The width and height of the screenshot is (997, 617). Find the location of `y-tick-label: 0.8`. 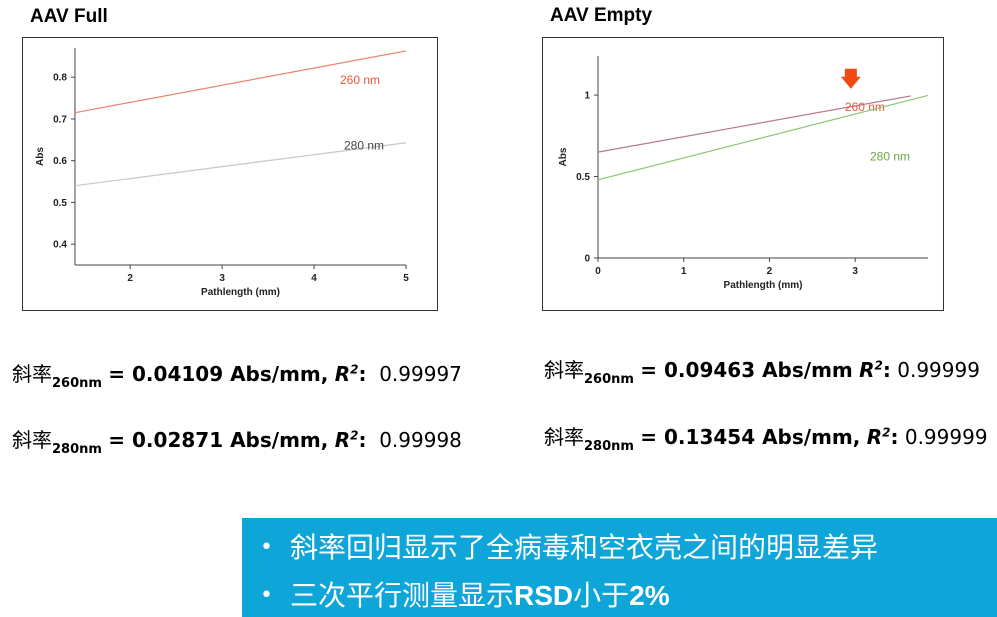

y-tick-label: 0.8 is located at coordinates (60, 78).